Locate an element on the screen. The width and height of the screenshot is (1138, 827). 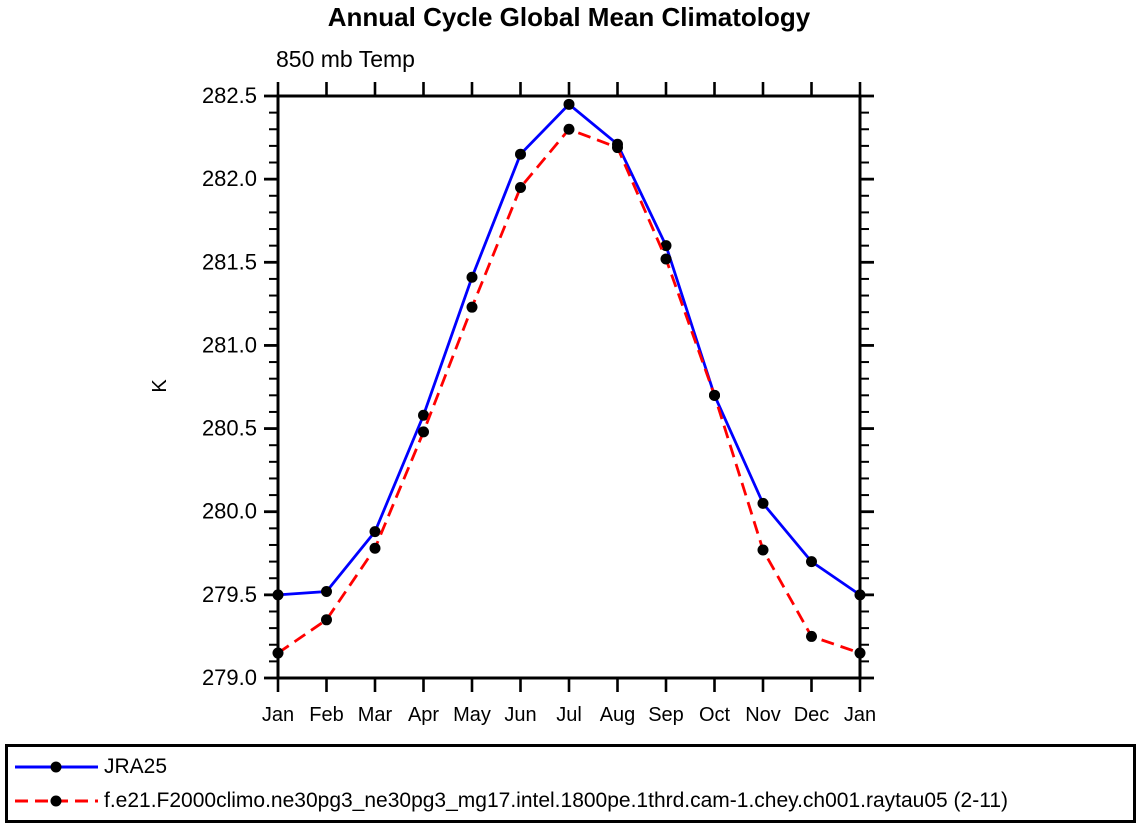
x-tick-label: Sep is located at coordinates (666, 715).